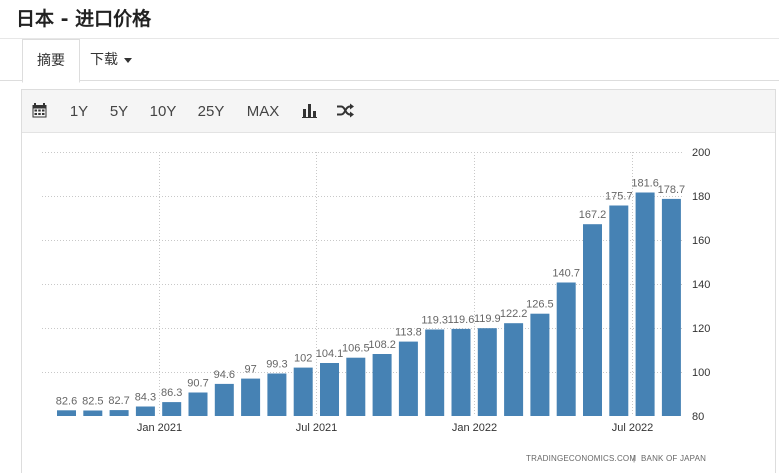  Describe the element at coordinates (398, 111) in the screenshot. I see `chart-toolbar: 1Y 5Y 10Y 25Y MAX` at that location.